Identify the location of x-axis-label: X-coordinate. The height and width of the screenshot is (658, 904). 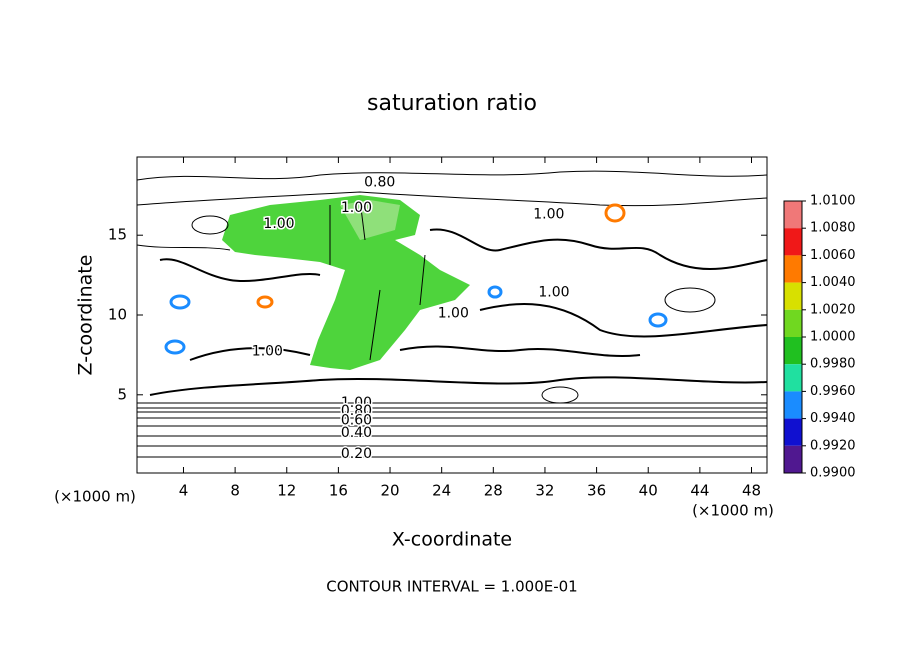
(452, 540).